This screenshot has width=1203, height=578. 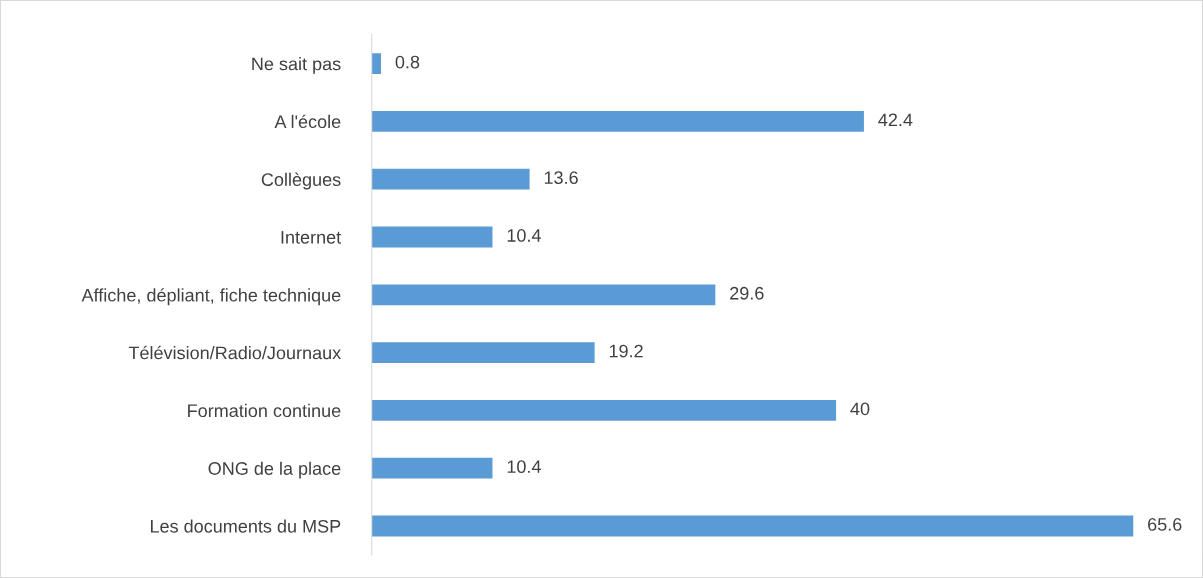 What do you see at coordinates (1165, 524) in the screenshot?
I see `data-label: 65.6` at bounding box center [1165, 524].